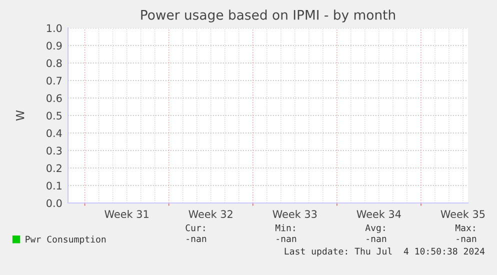 The width and height of the screenshot is (497, 275). I want to click on x-tick-label: Week 33, so click(294, 214).